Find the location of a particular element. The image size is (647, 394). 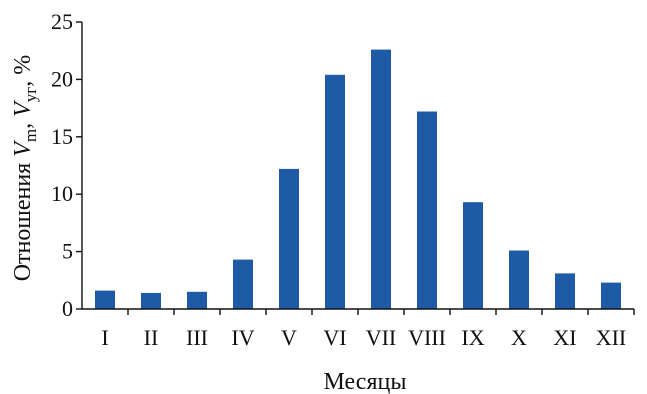

y-tick-label-5: 5 is located at coordinates (67, 251).